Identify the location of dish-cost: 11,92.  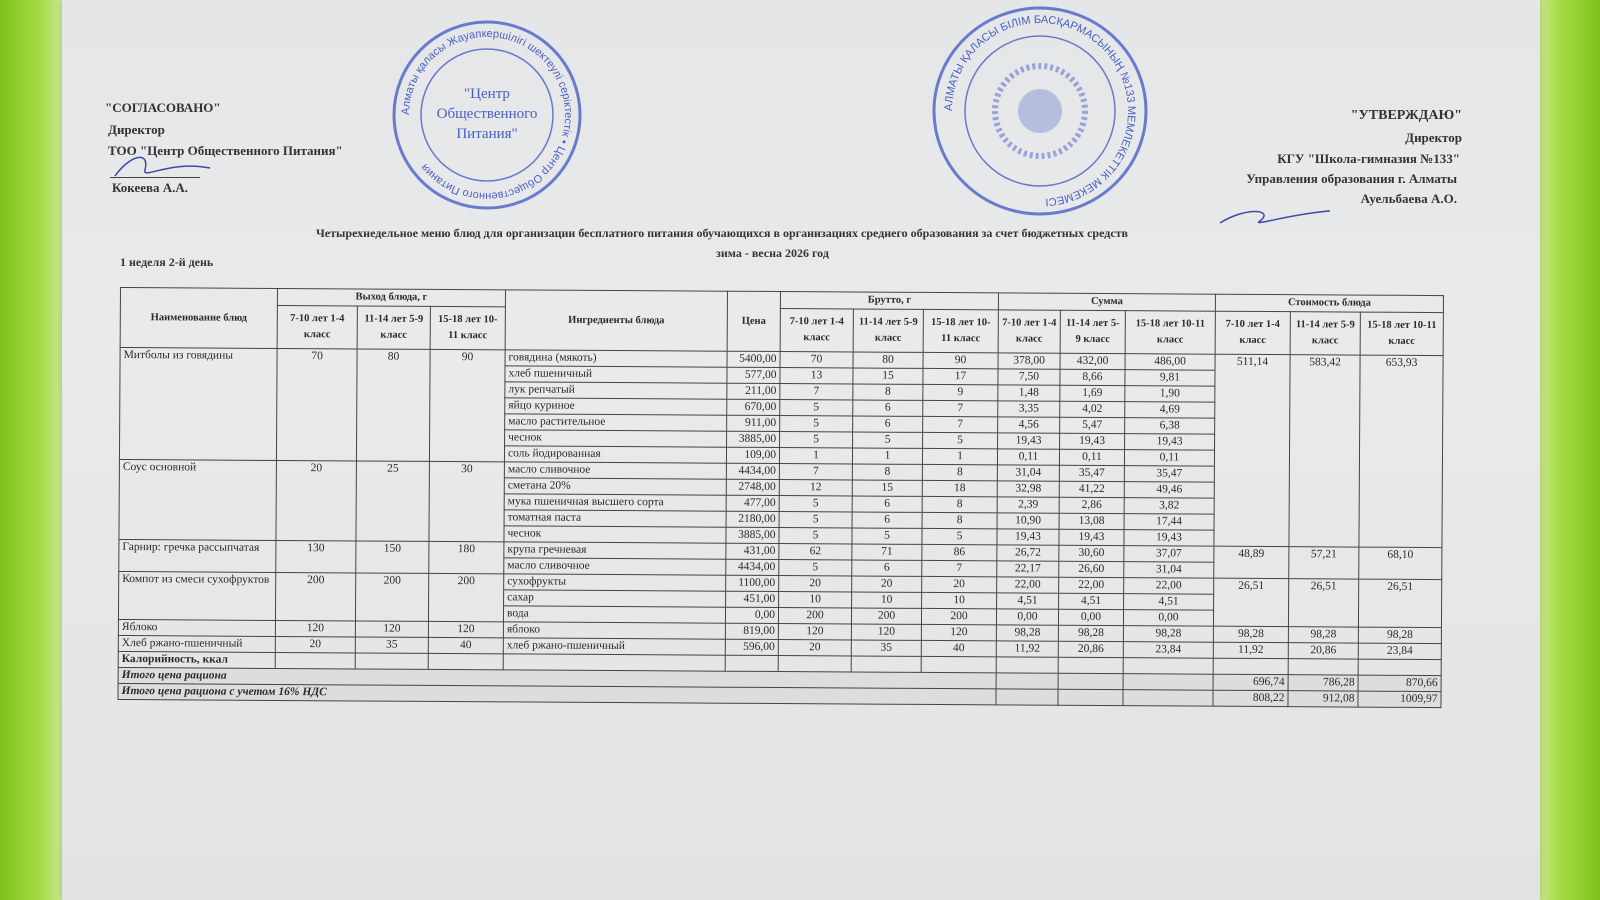
(1251, 650).